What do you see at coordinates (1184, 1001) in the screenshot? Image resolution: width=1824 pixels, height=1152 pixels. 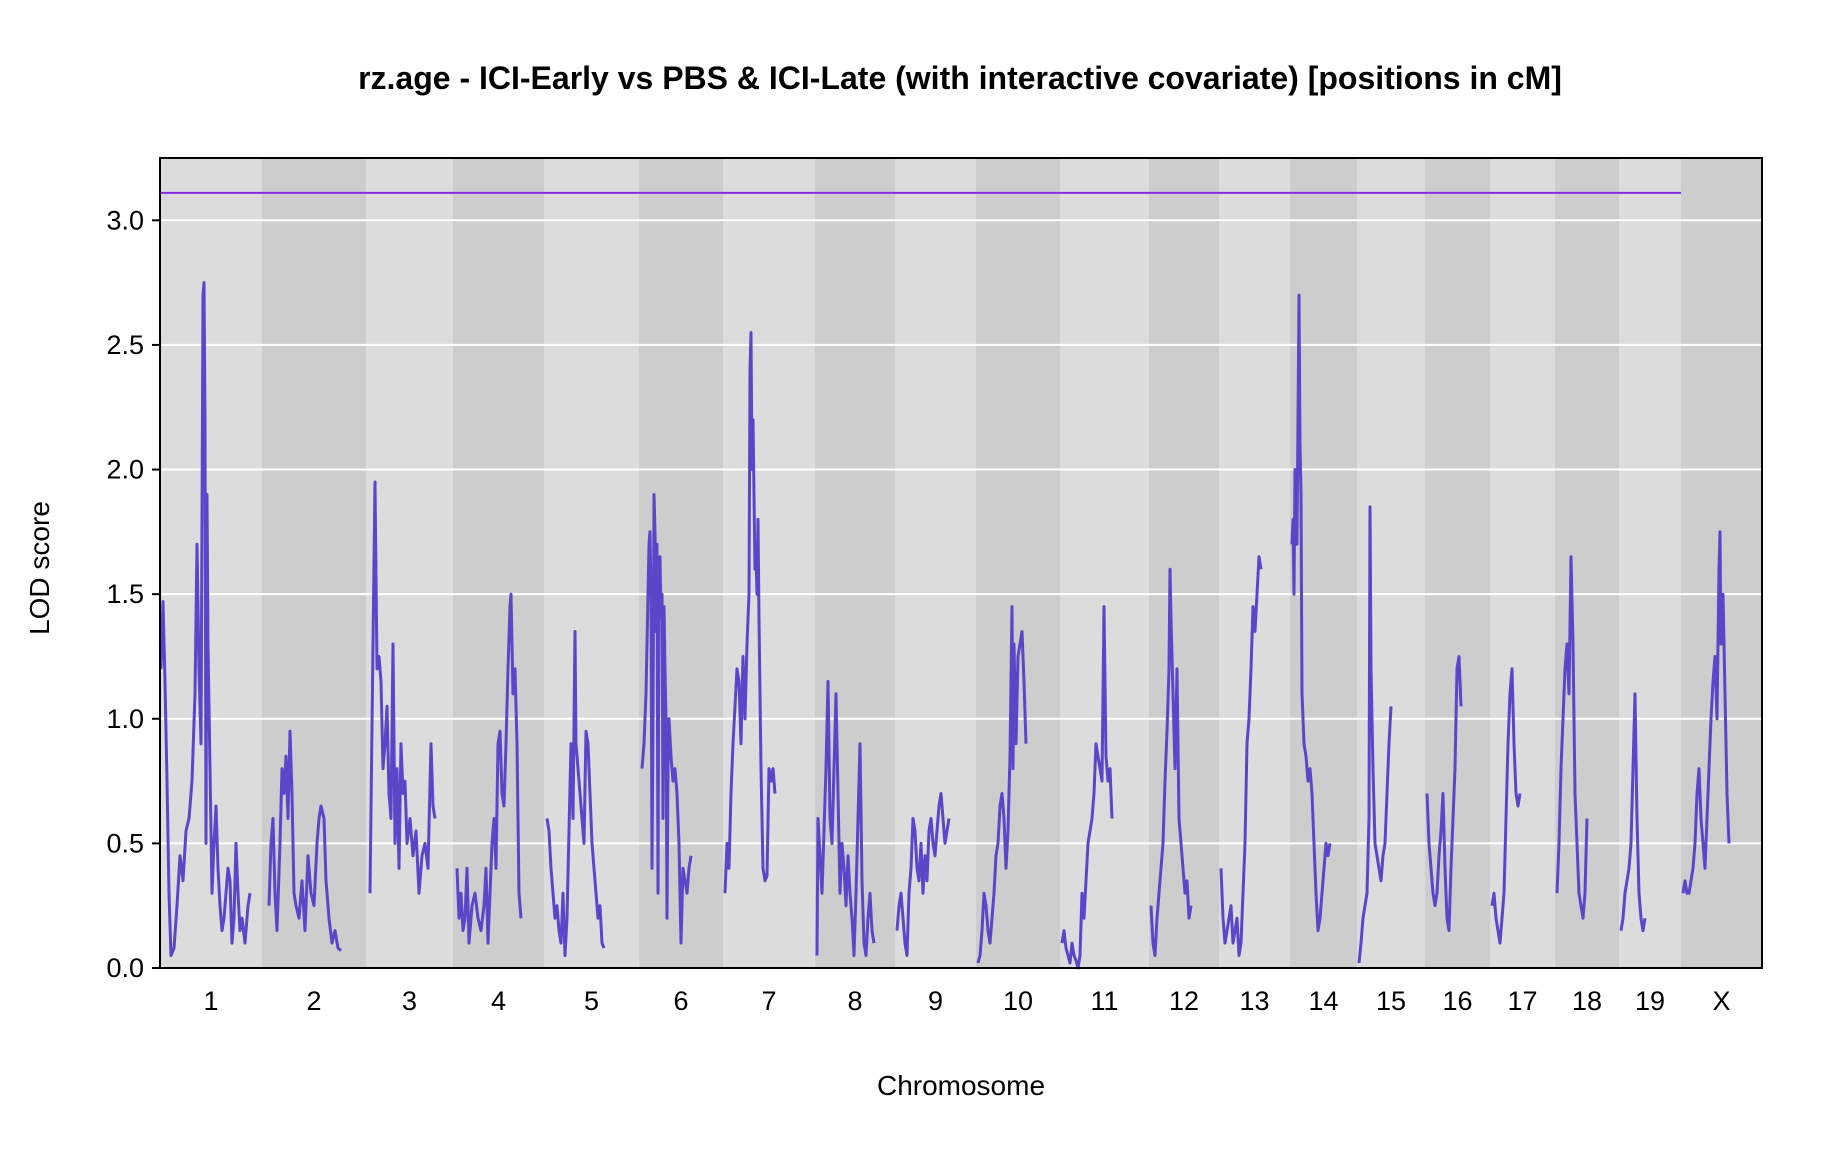 I see `x-tick-label-chr-12: 12` at bounding box center [1184, 1001].